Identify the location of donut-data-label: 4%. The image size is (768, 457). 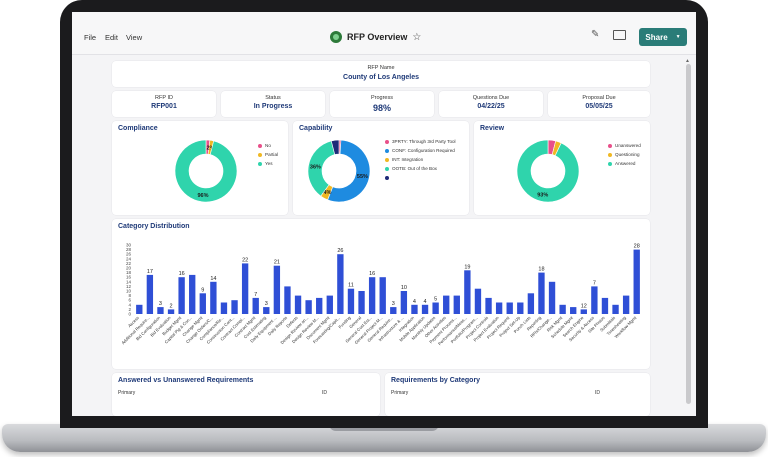
(327, 193).